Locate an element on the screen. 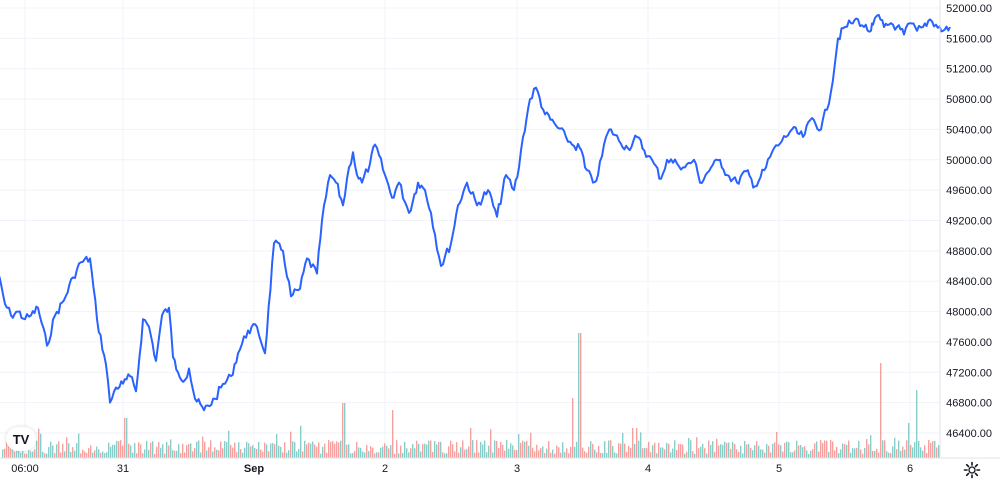  tradingview-logo: TV is located at coordinates (21, 439).